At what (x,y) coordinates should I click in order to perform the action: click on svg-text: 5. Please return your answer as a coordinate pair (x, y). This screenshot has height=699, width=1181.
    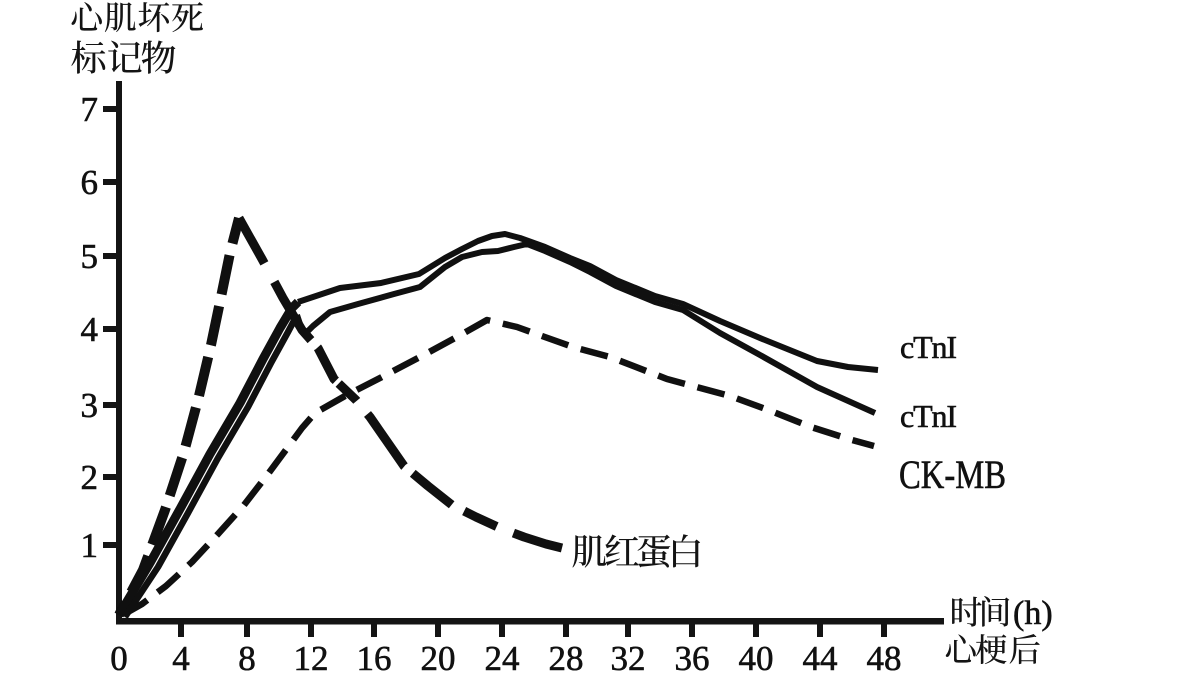
    Looking at the image, I should click on (90, 256).